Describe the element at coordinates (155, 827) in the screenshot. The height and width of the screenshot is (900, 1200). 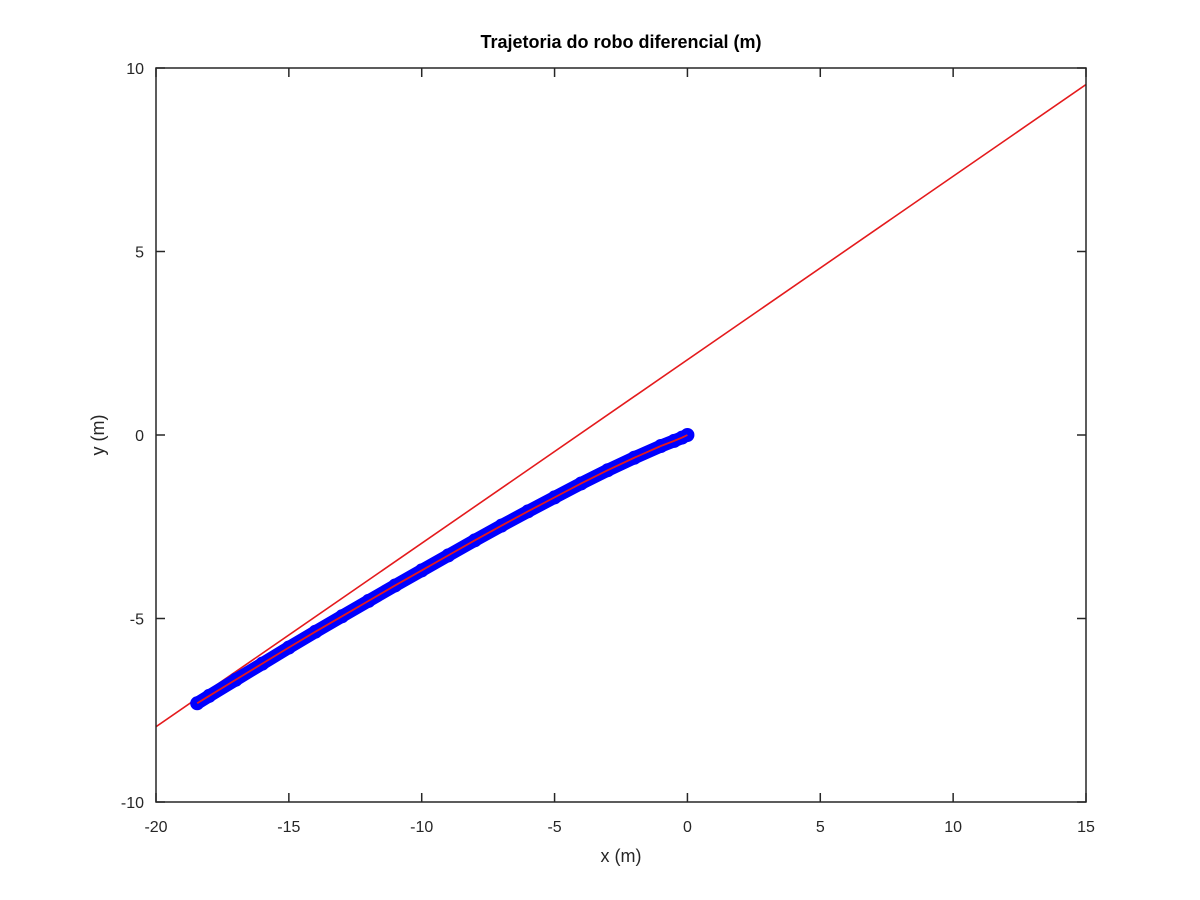
I see `x-tick-label: -20` at that location.